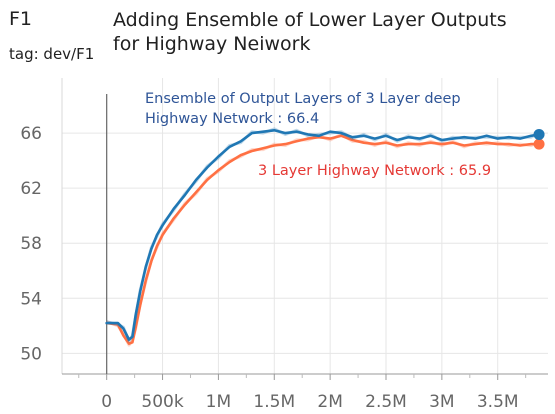 Image resolution: width=555 pixels, height=414 pixels. I want to click on x-tick-label-1: 500k, so click(162, 402).